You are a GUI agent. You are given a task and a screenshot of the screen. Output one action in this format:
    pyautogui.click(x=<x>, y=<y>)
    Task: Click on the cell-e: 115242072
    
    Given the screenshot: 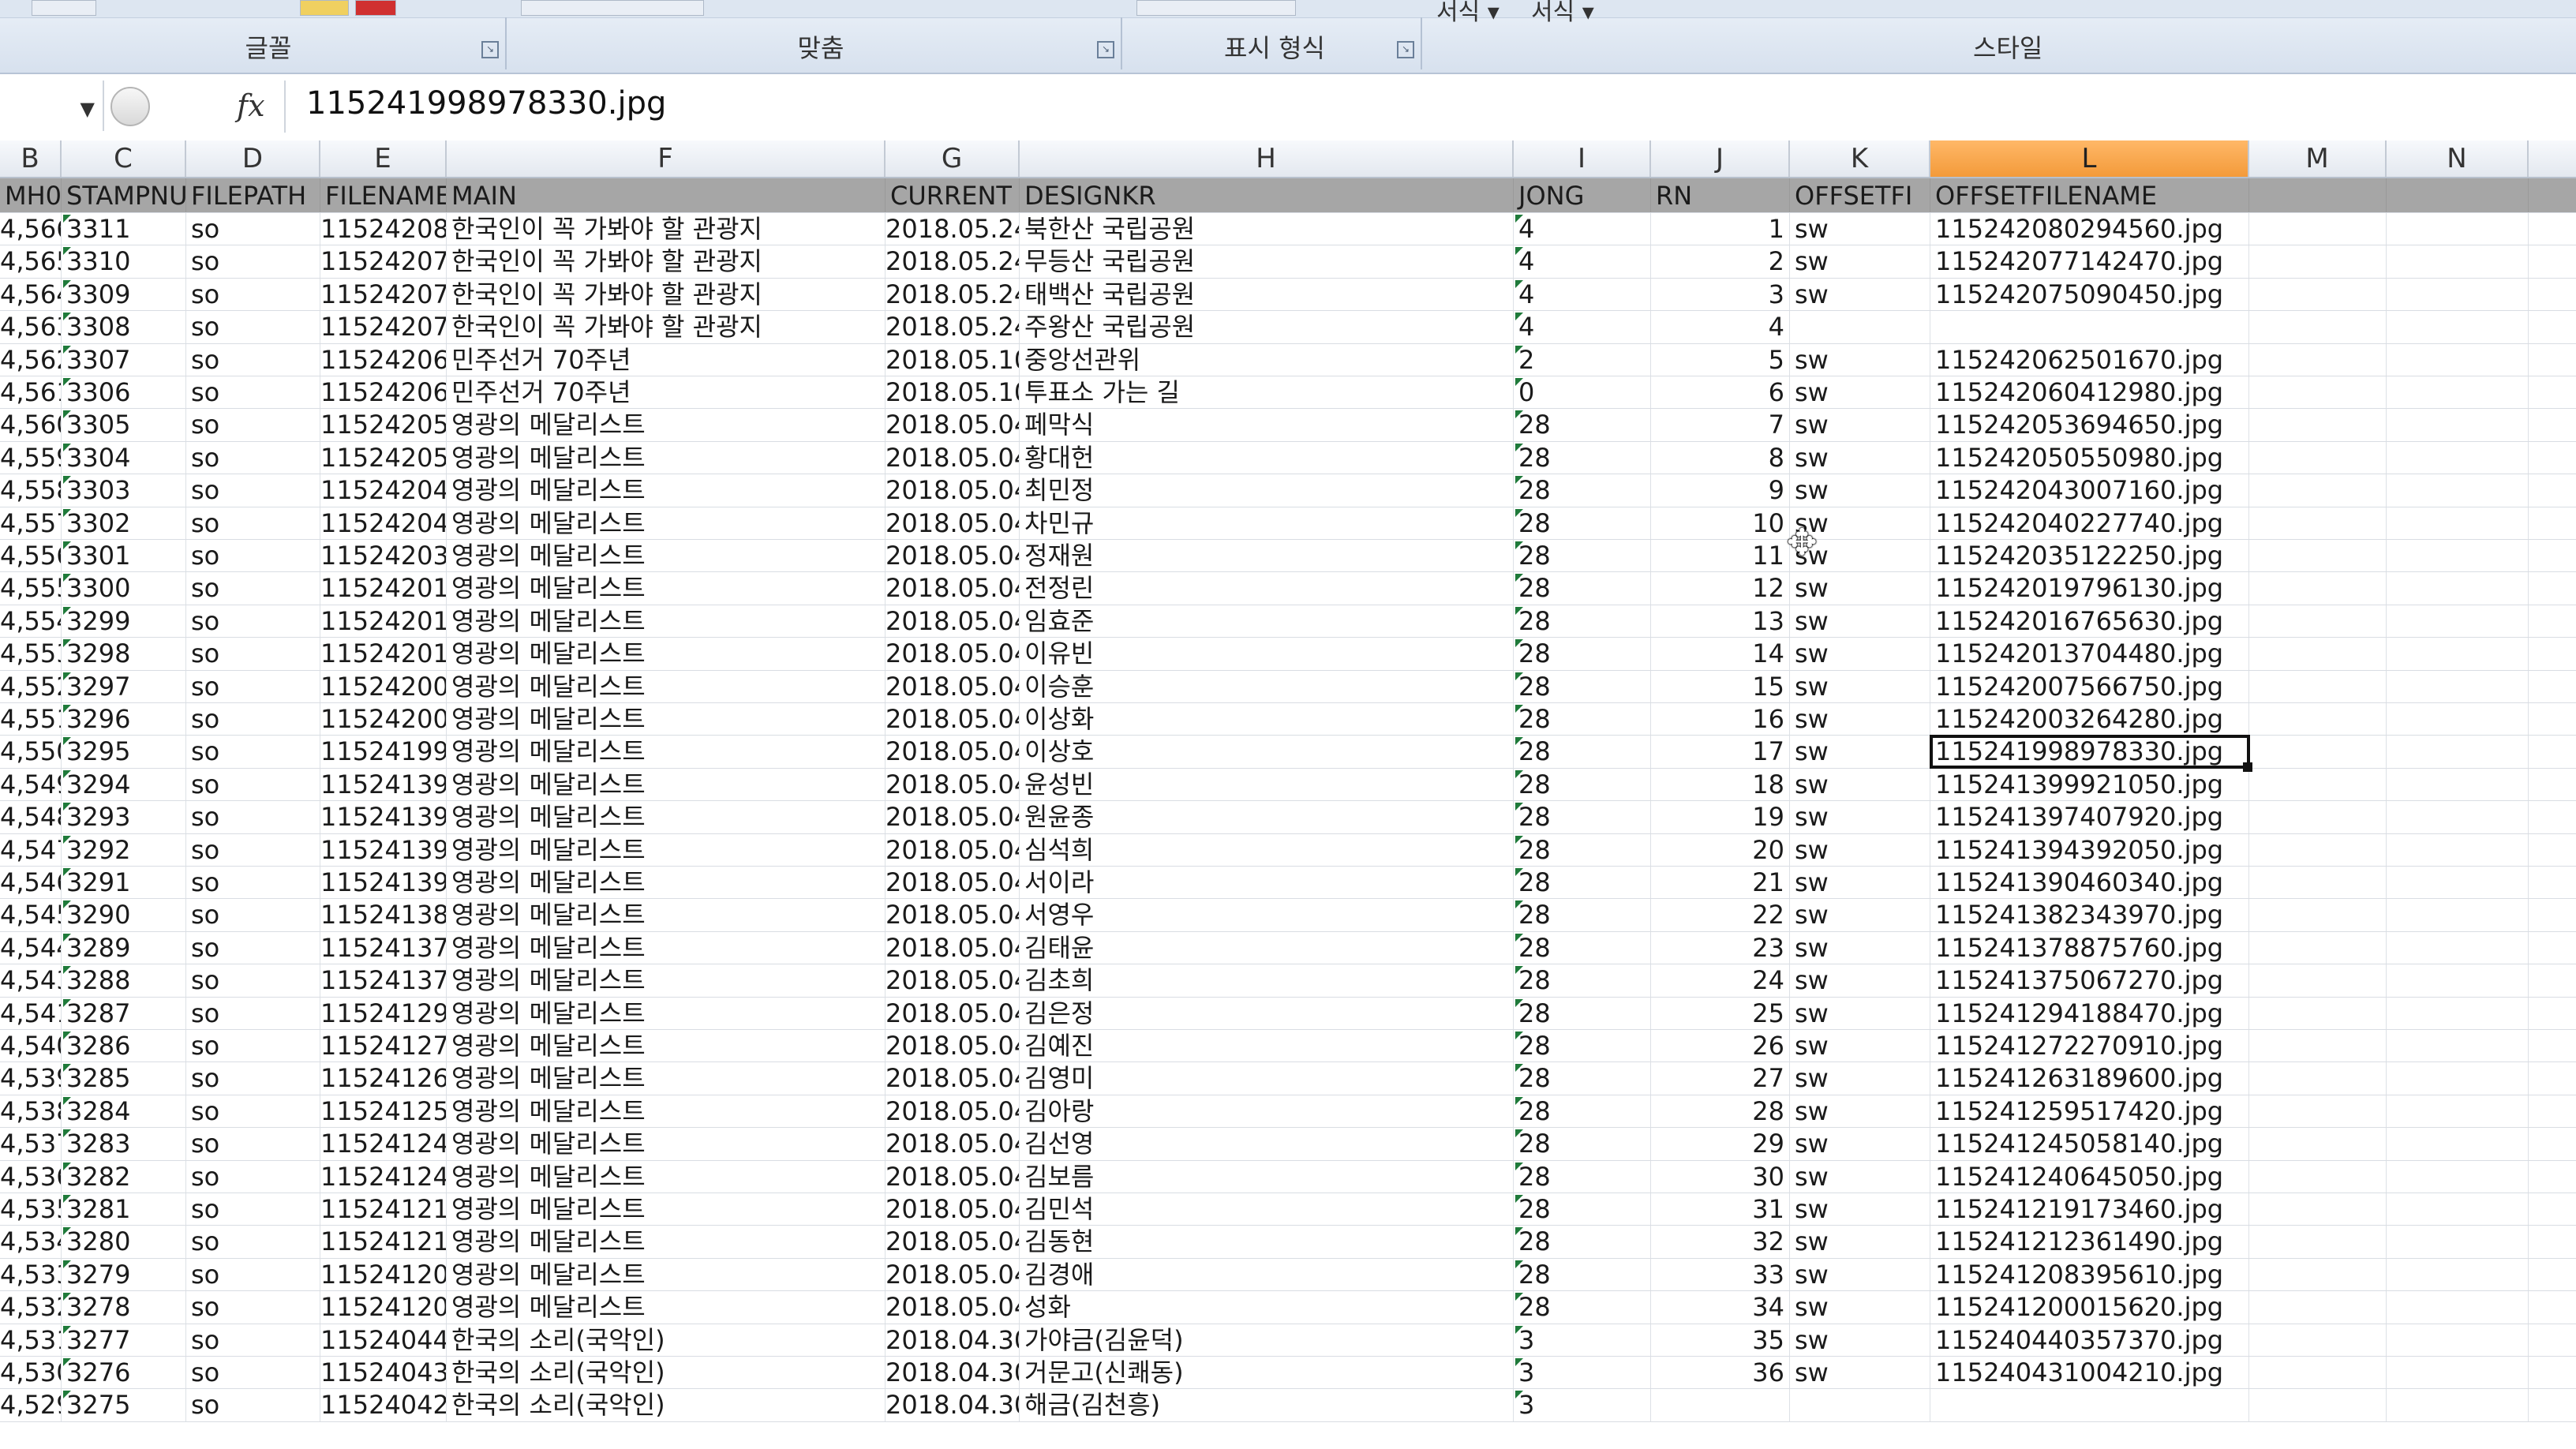 What is the action you would take?
    pyautogui.click(x=383, y=327)
    